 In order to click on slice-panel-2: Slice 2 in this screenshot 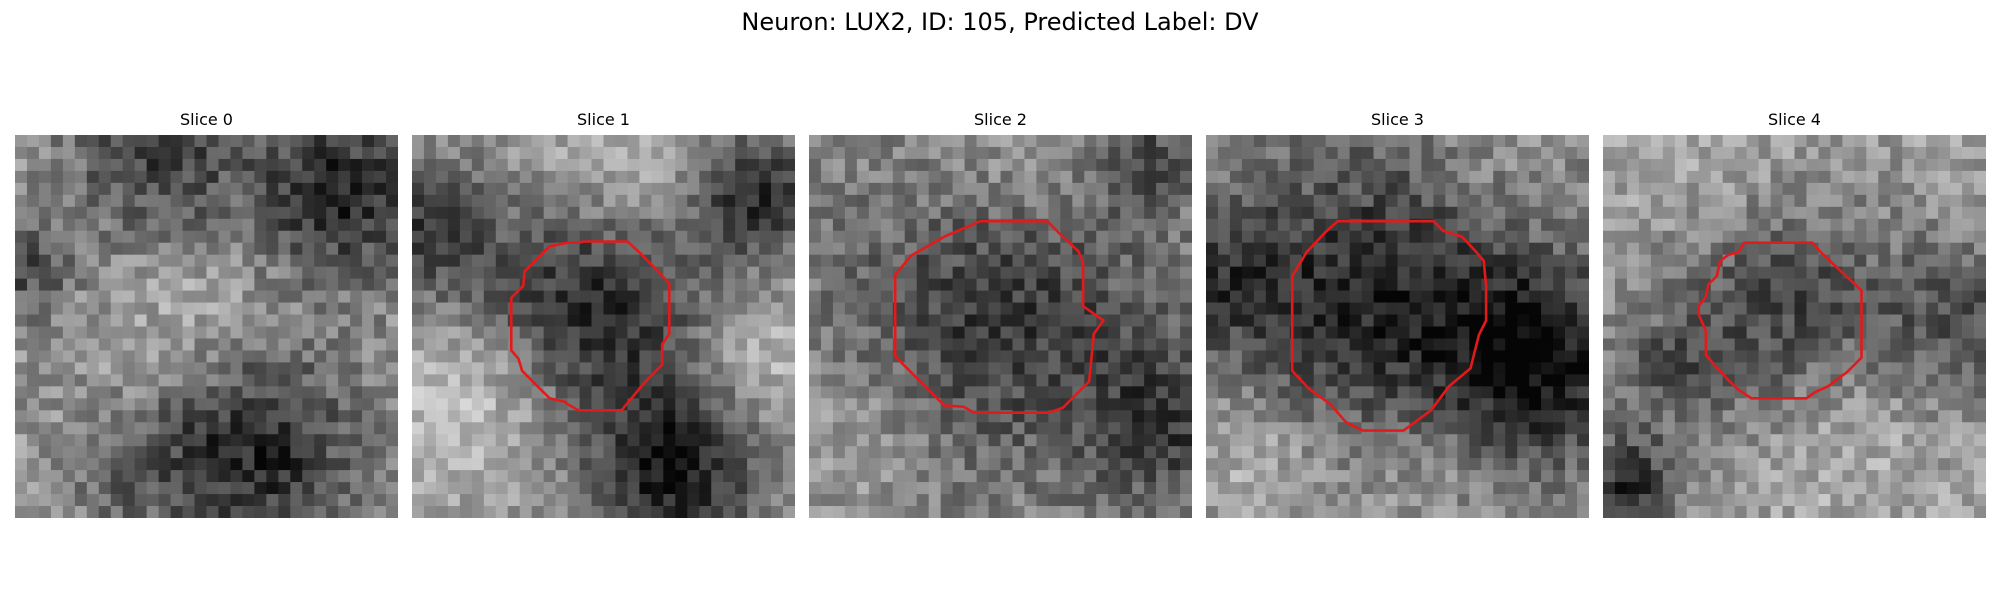, I will do `click(1000, 313)`.